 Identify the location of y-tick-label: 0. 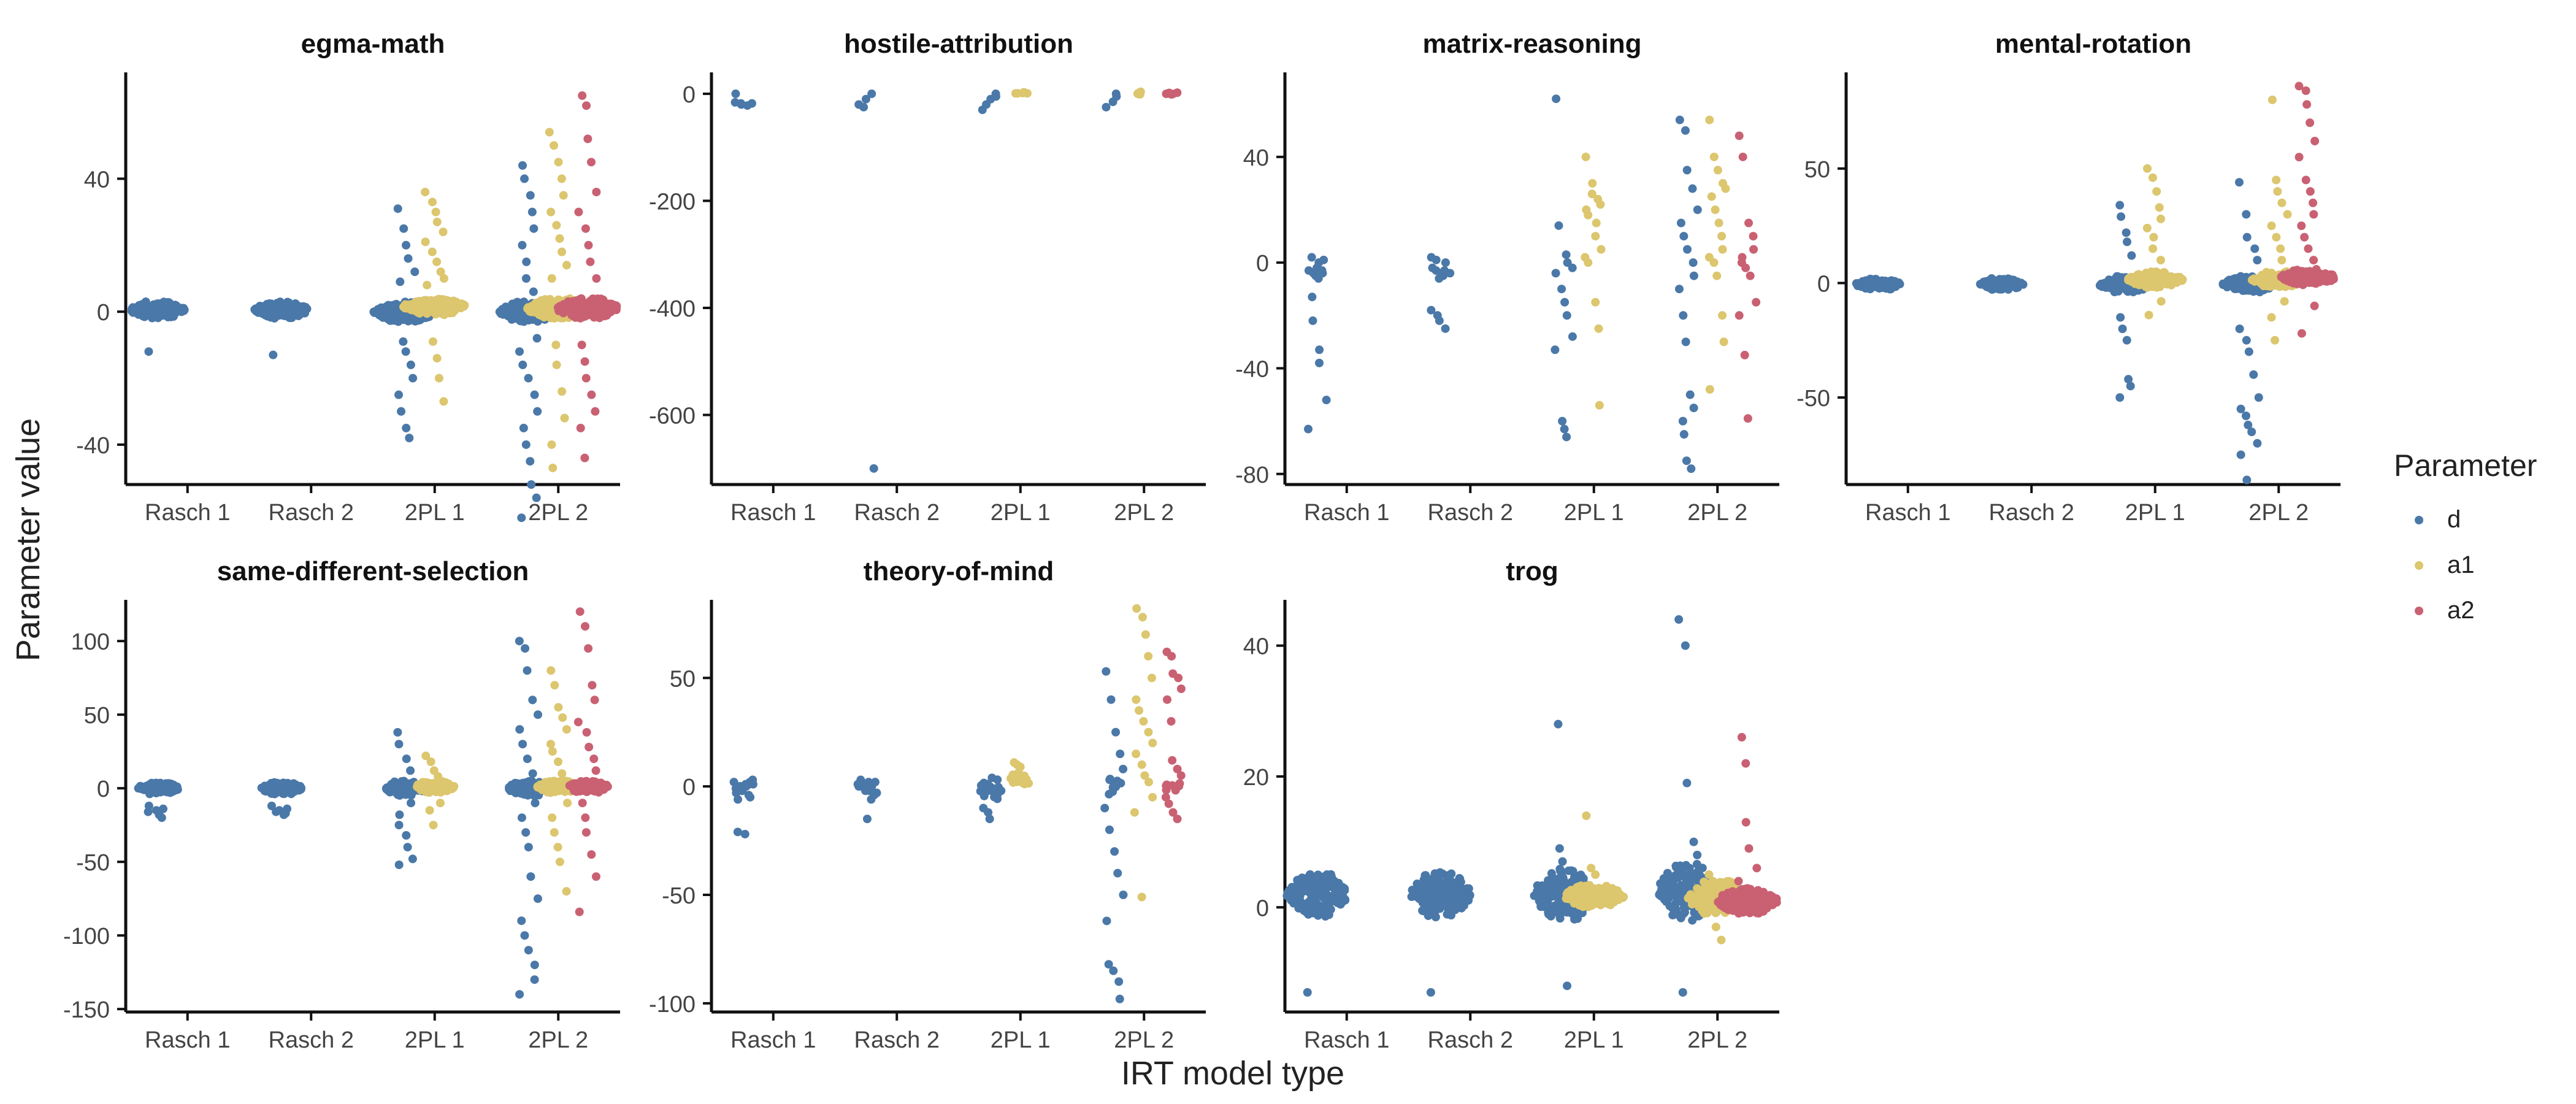
(689, 787).